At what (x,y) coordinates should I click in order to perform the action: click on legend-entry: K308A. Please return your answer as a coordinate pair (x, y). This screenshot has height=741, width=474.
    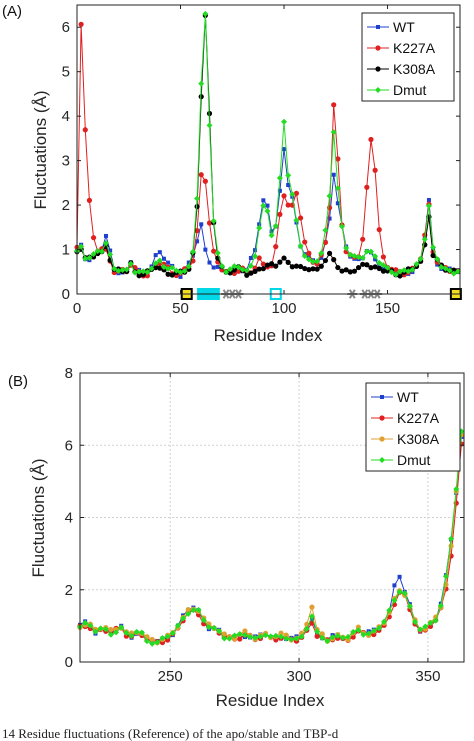
    Looking at the image, I should click on (405, 439).